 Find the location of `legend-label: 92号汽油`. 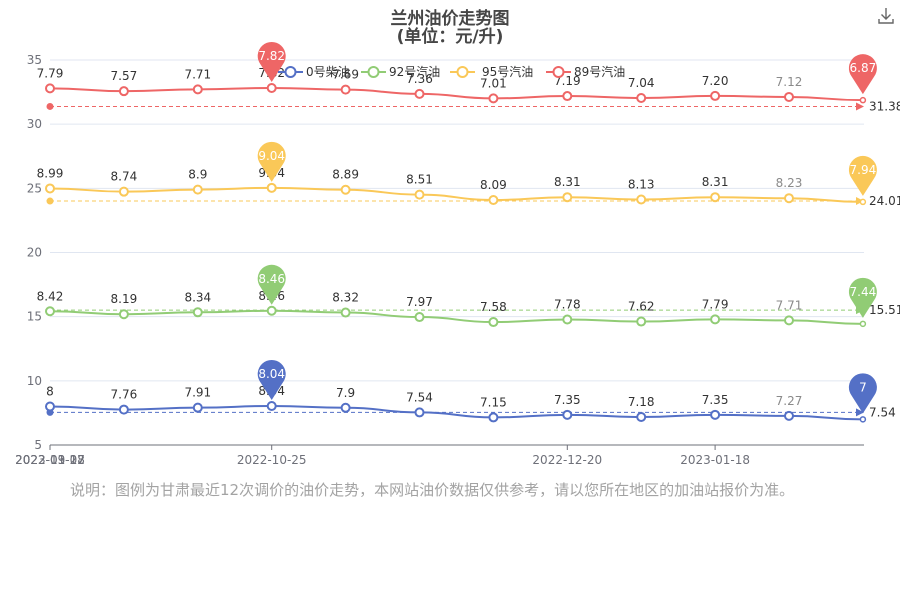

legend-label: 92号汽油 is located at coordinates (414, 71).